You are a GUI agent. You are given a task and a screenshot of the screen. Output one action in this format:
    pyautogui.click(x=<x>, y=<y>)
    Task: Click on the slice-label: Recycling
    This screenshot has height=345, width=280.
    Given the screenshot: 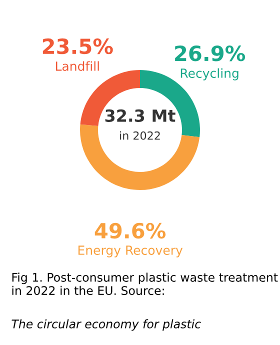 What is the action you would take?
    pyautogui.click(x=209, y=74)
    